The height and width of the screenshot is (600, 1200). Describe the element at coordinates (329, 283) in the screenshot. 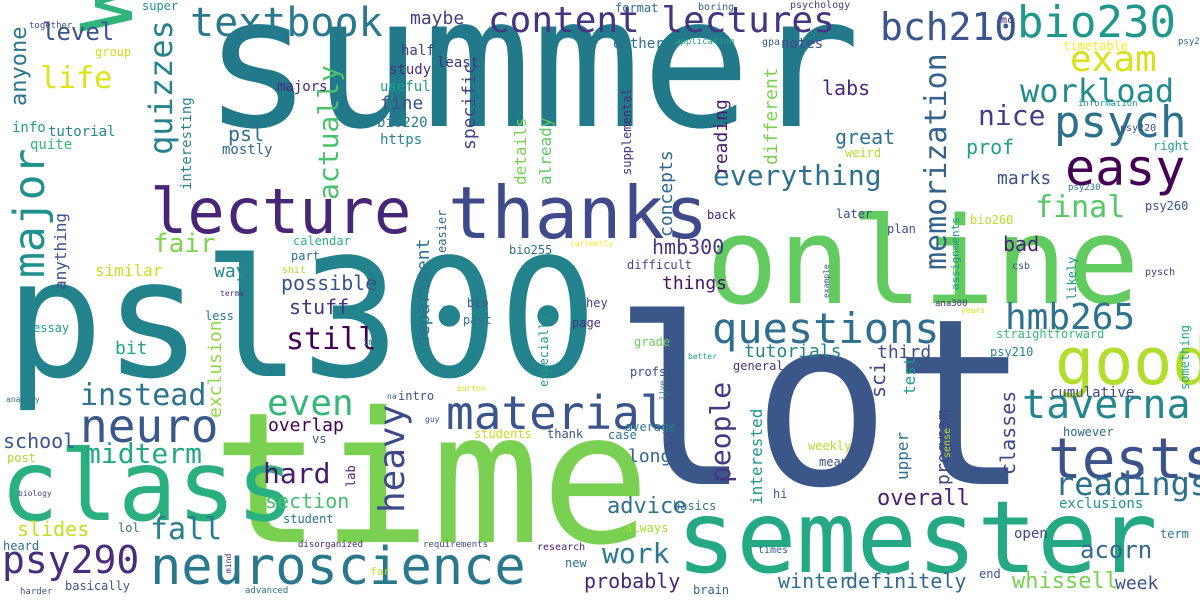

I see `word-possible: possible` at that location.